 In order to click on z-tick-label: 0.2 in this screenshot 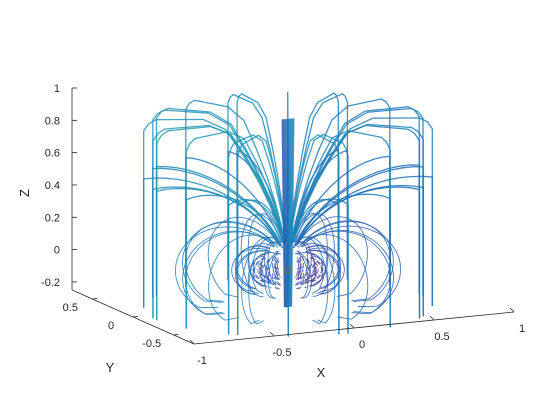, I will do `click(52, 218)`.